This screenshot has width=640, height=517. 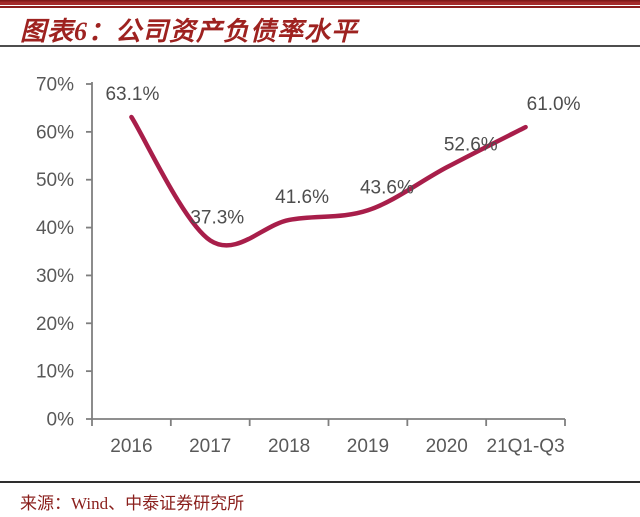 I want to click on data-point-label: 52.6%, so click(x=471, y=144).